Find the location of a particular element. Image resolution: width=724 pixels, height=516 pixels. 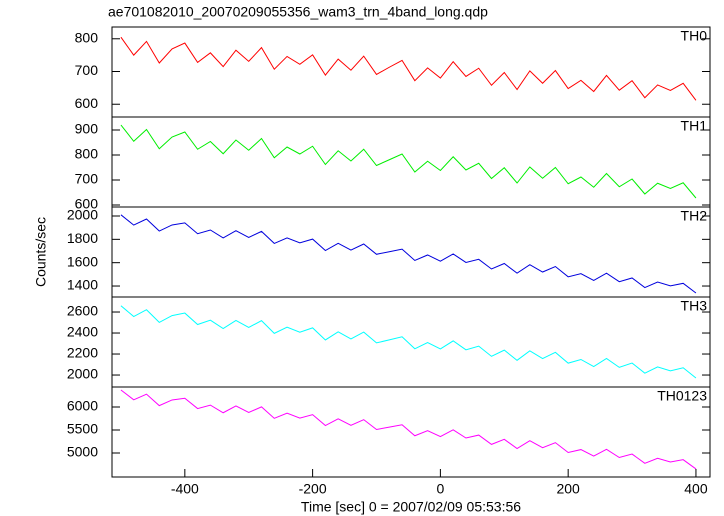

y-tick-label: 1800 is located at coordinates (82, 238).